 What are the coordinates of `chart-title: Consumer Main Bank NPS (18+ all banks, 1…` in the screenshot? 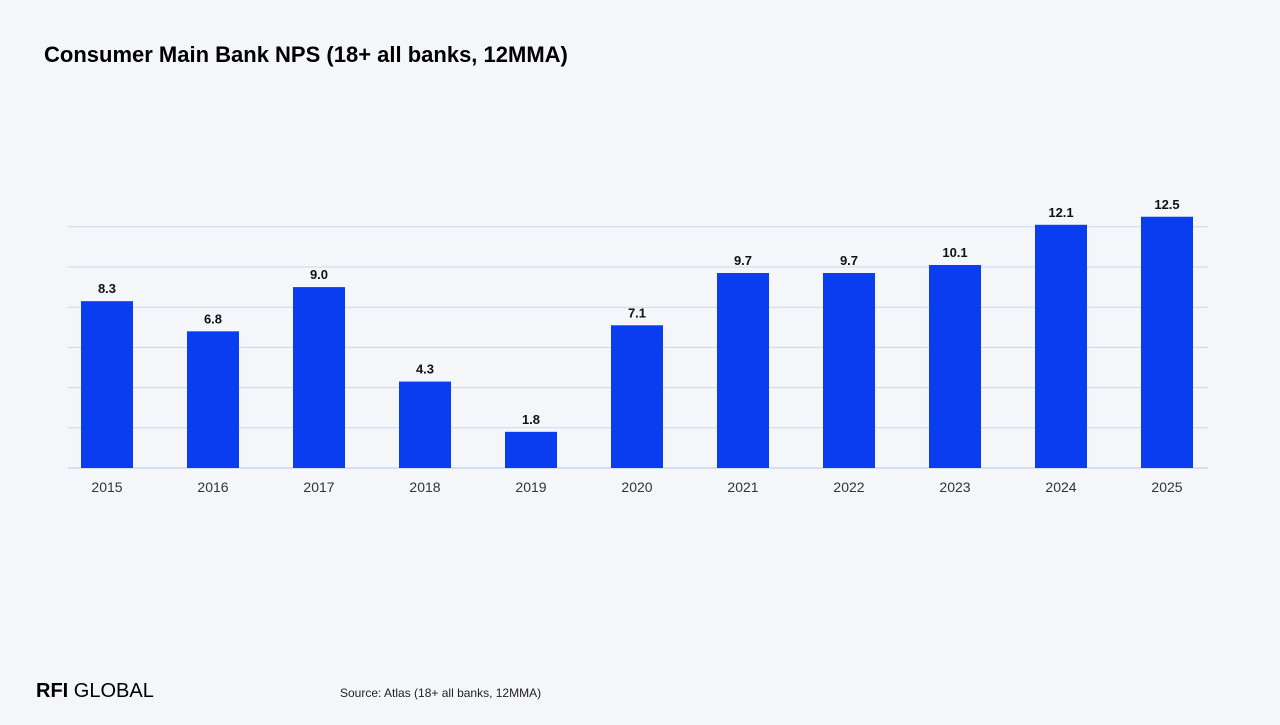 It's located at (306, 54).